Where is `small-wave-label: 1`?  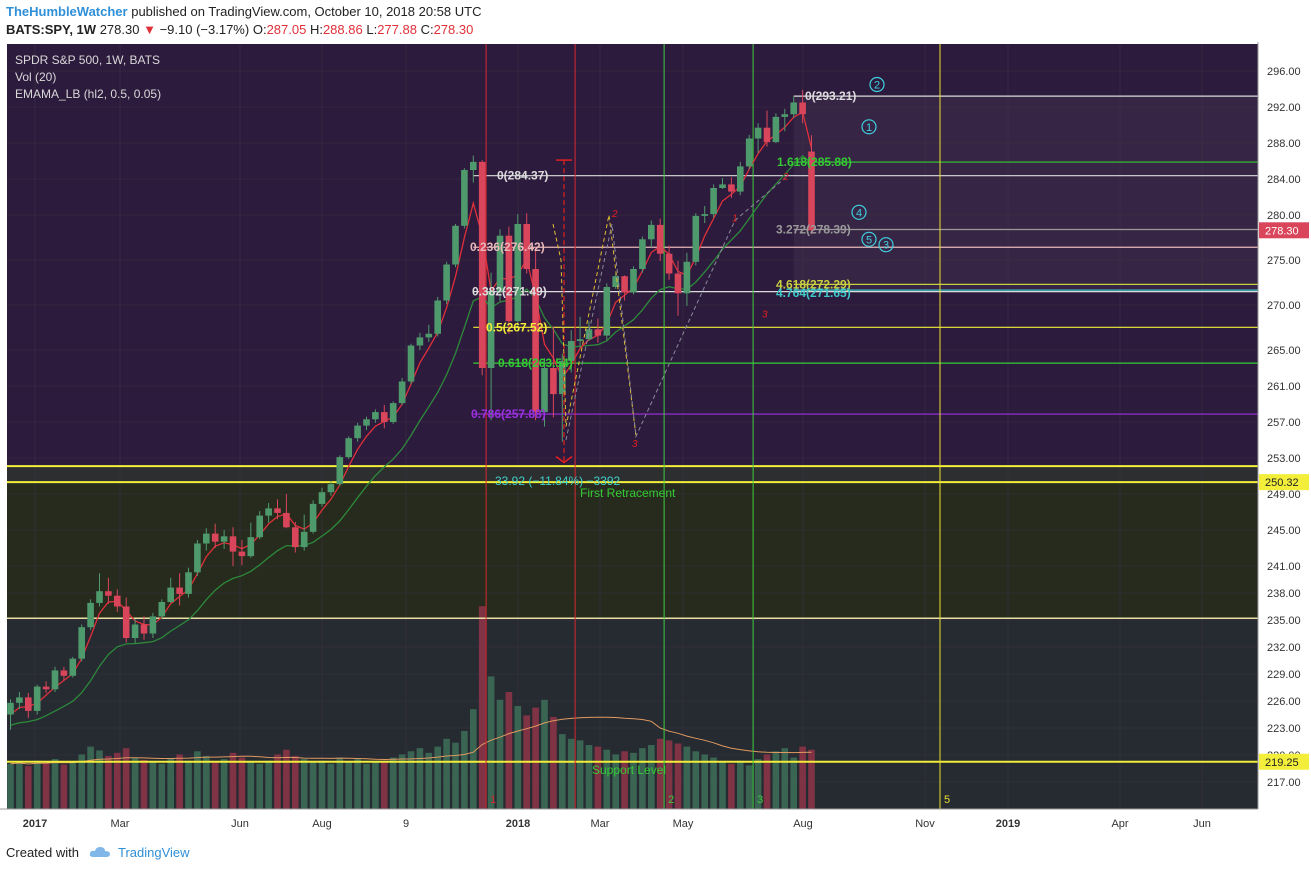
small-wave-label: 1 is located at coordinates (735, 218).